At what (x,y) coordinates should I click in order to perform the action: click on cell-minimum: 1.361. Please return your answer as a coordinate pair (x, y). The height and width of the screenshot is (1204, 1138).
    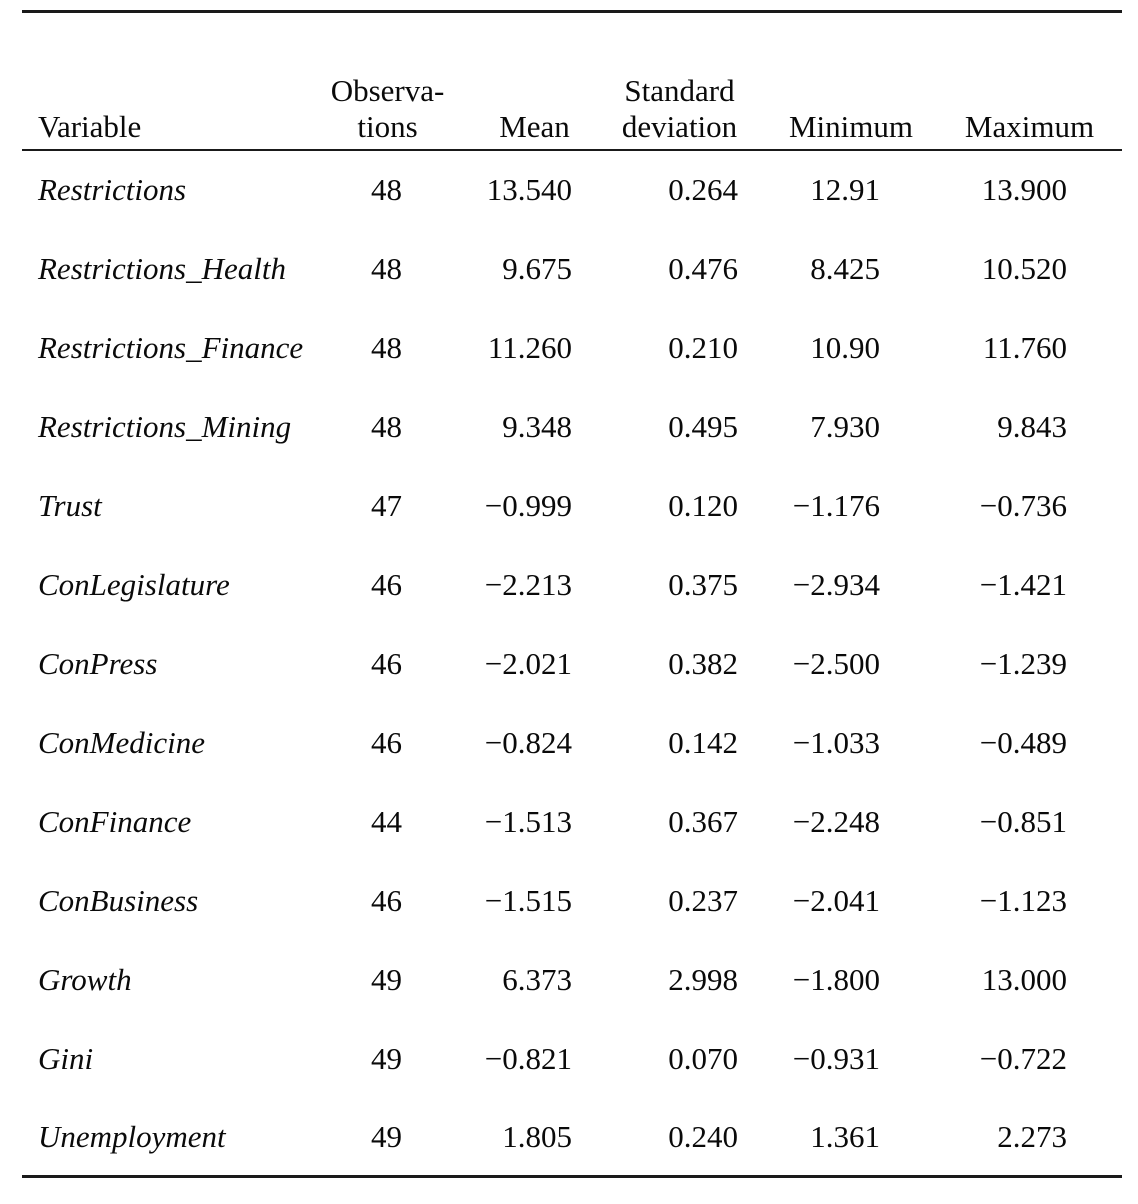
    Looking at the image, I should click on (845, 1136).